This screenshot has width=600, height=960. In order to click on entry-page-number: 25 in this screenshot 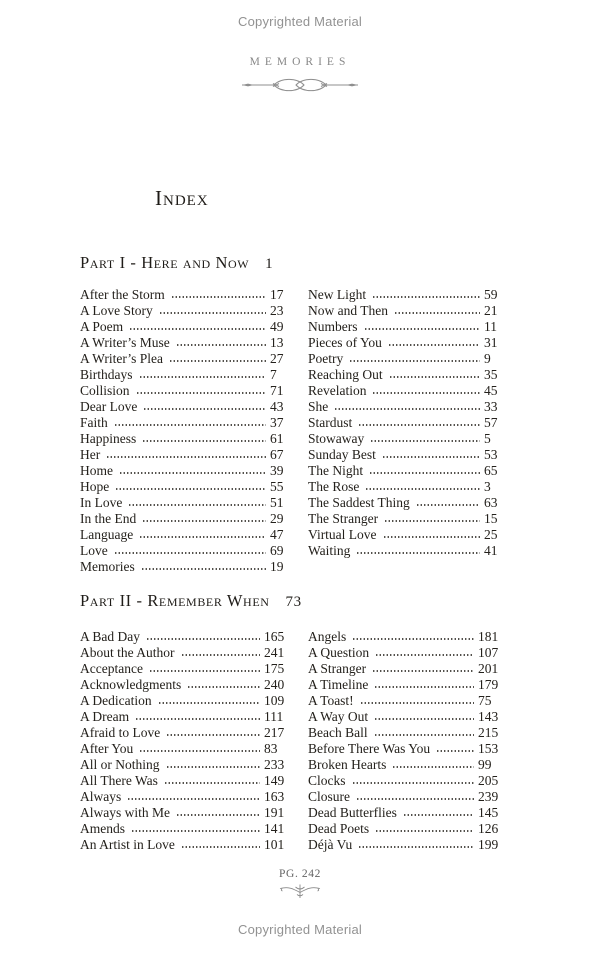, I will do `click(491, 534)`.